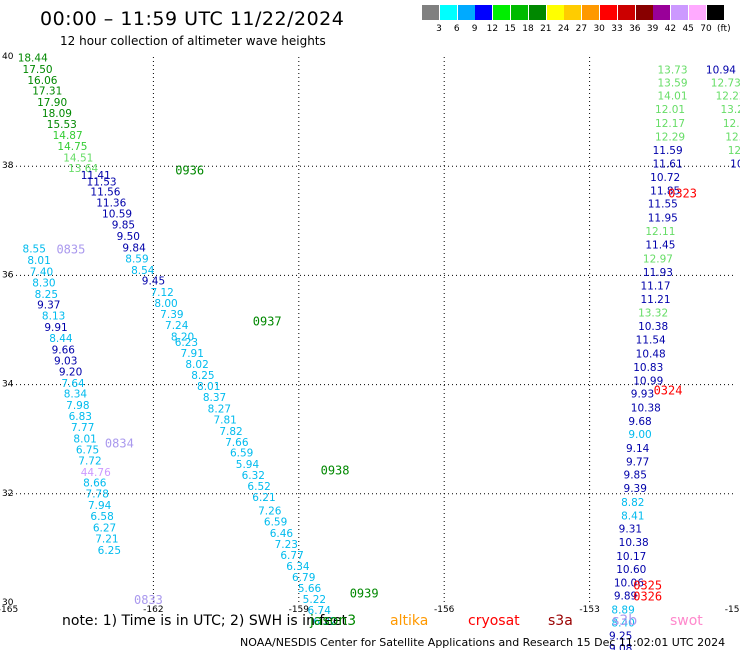 The height and width of the screenshot is (650, 740). What do you see at coordinates (224, 420) in the screenshot?
I see `swh-value: 7.81` at bounding box center [224, 420].